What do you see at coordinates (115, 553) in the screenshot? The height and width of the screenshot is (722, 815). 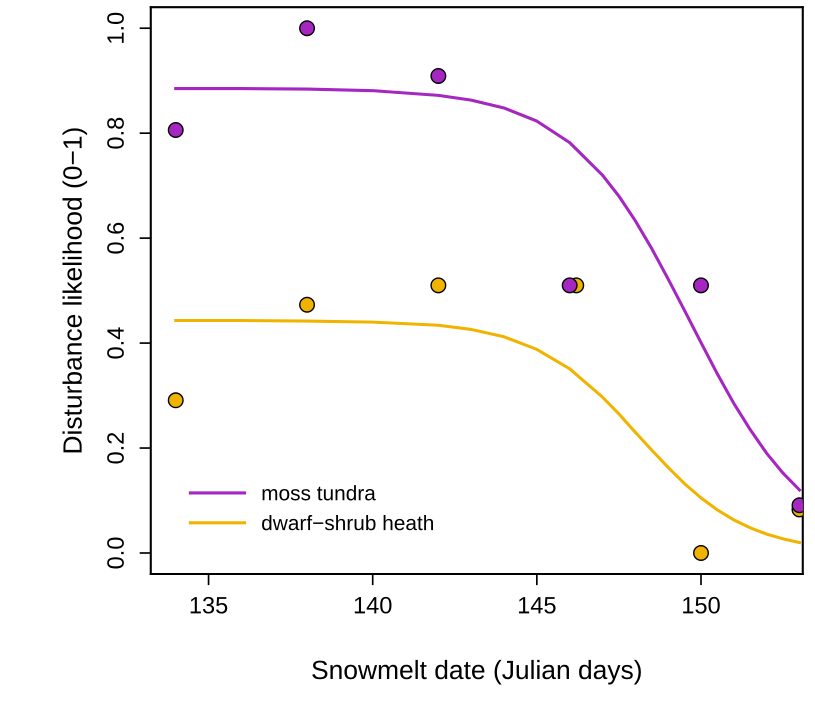 I see `y-tick-label: 0.0` at bounding box center [115, 553].